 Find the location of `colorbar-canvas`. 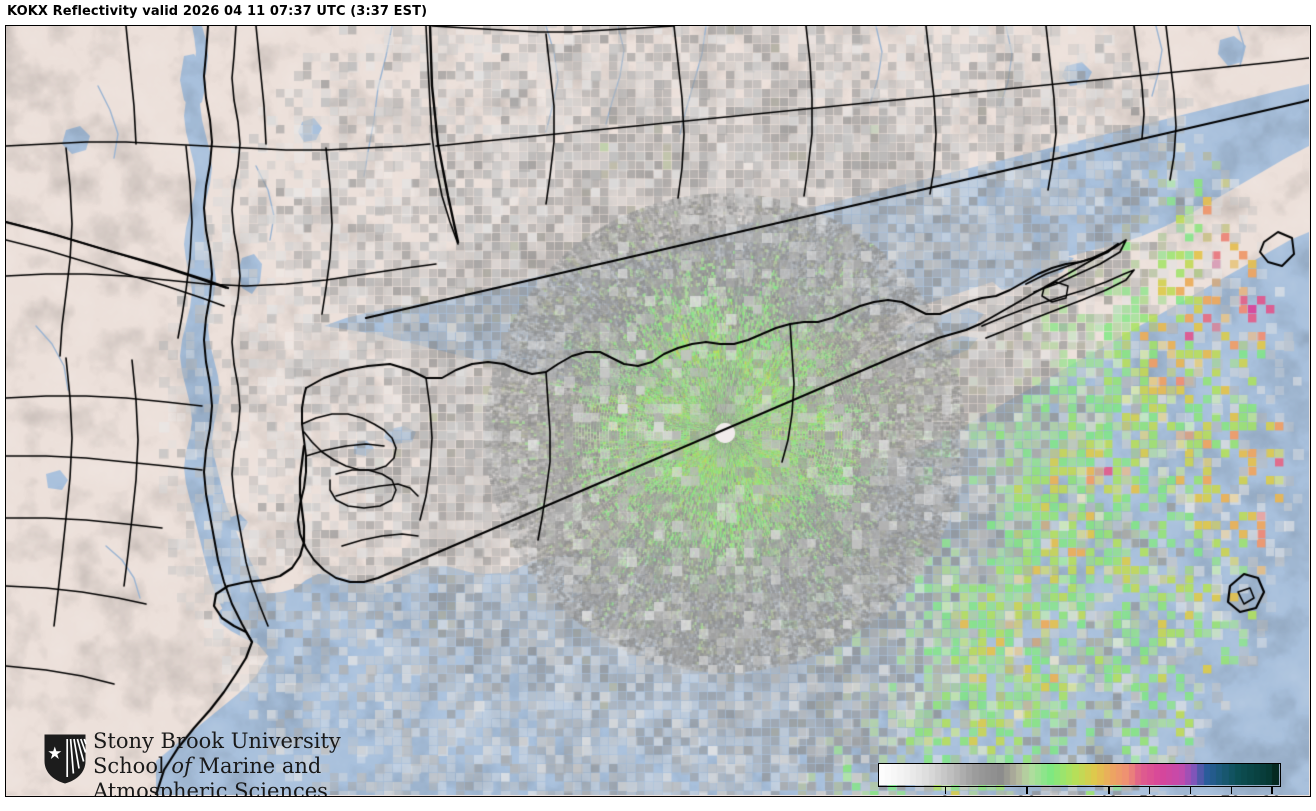

colorbar-canvas is located at coordinates (1079, 774).